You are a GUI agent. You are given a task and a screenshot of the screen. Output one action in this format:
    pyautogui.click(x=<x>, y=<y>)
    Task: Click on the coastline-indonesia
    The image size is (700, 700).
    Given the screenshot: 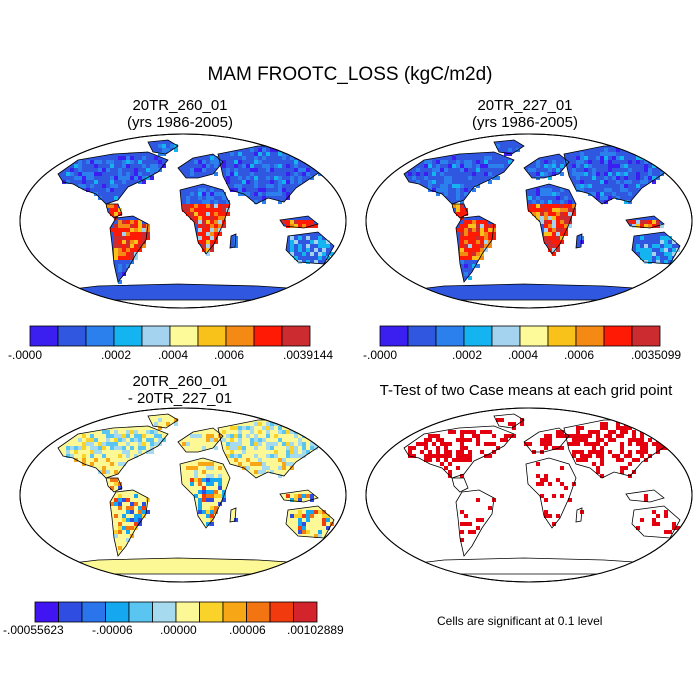 What is the action you would take?
    pyautogui.click(x=645, y=496)
    